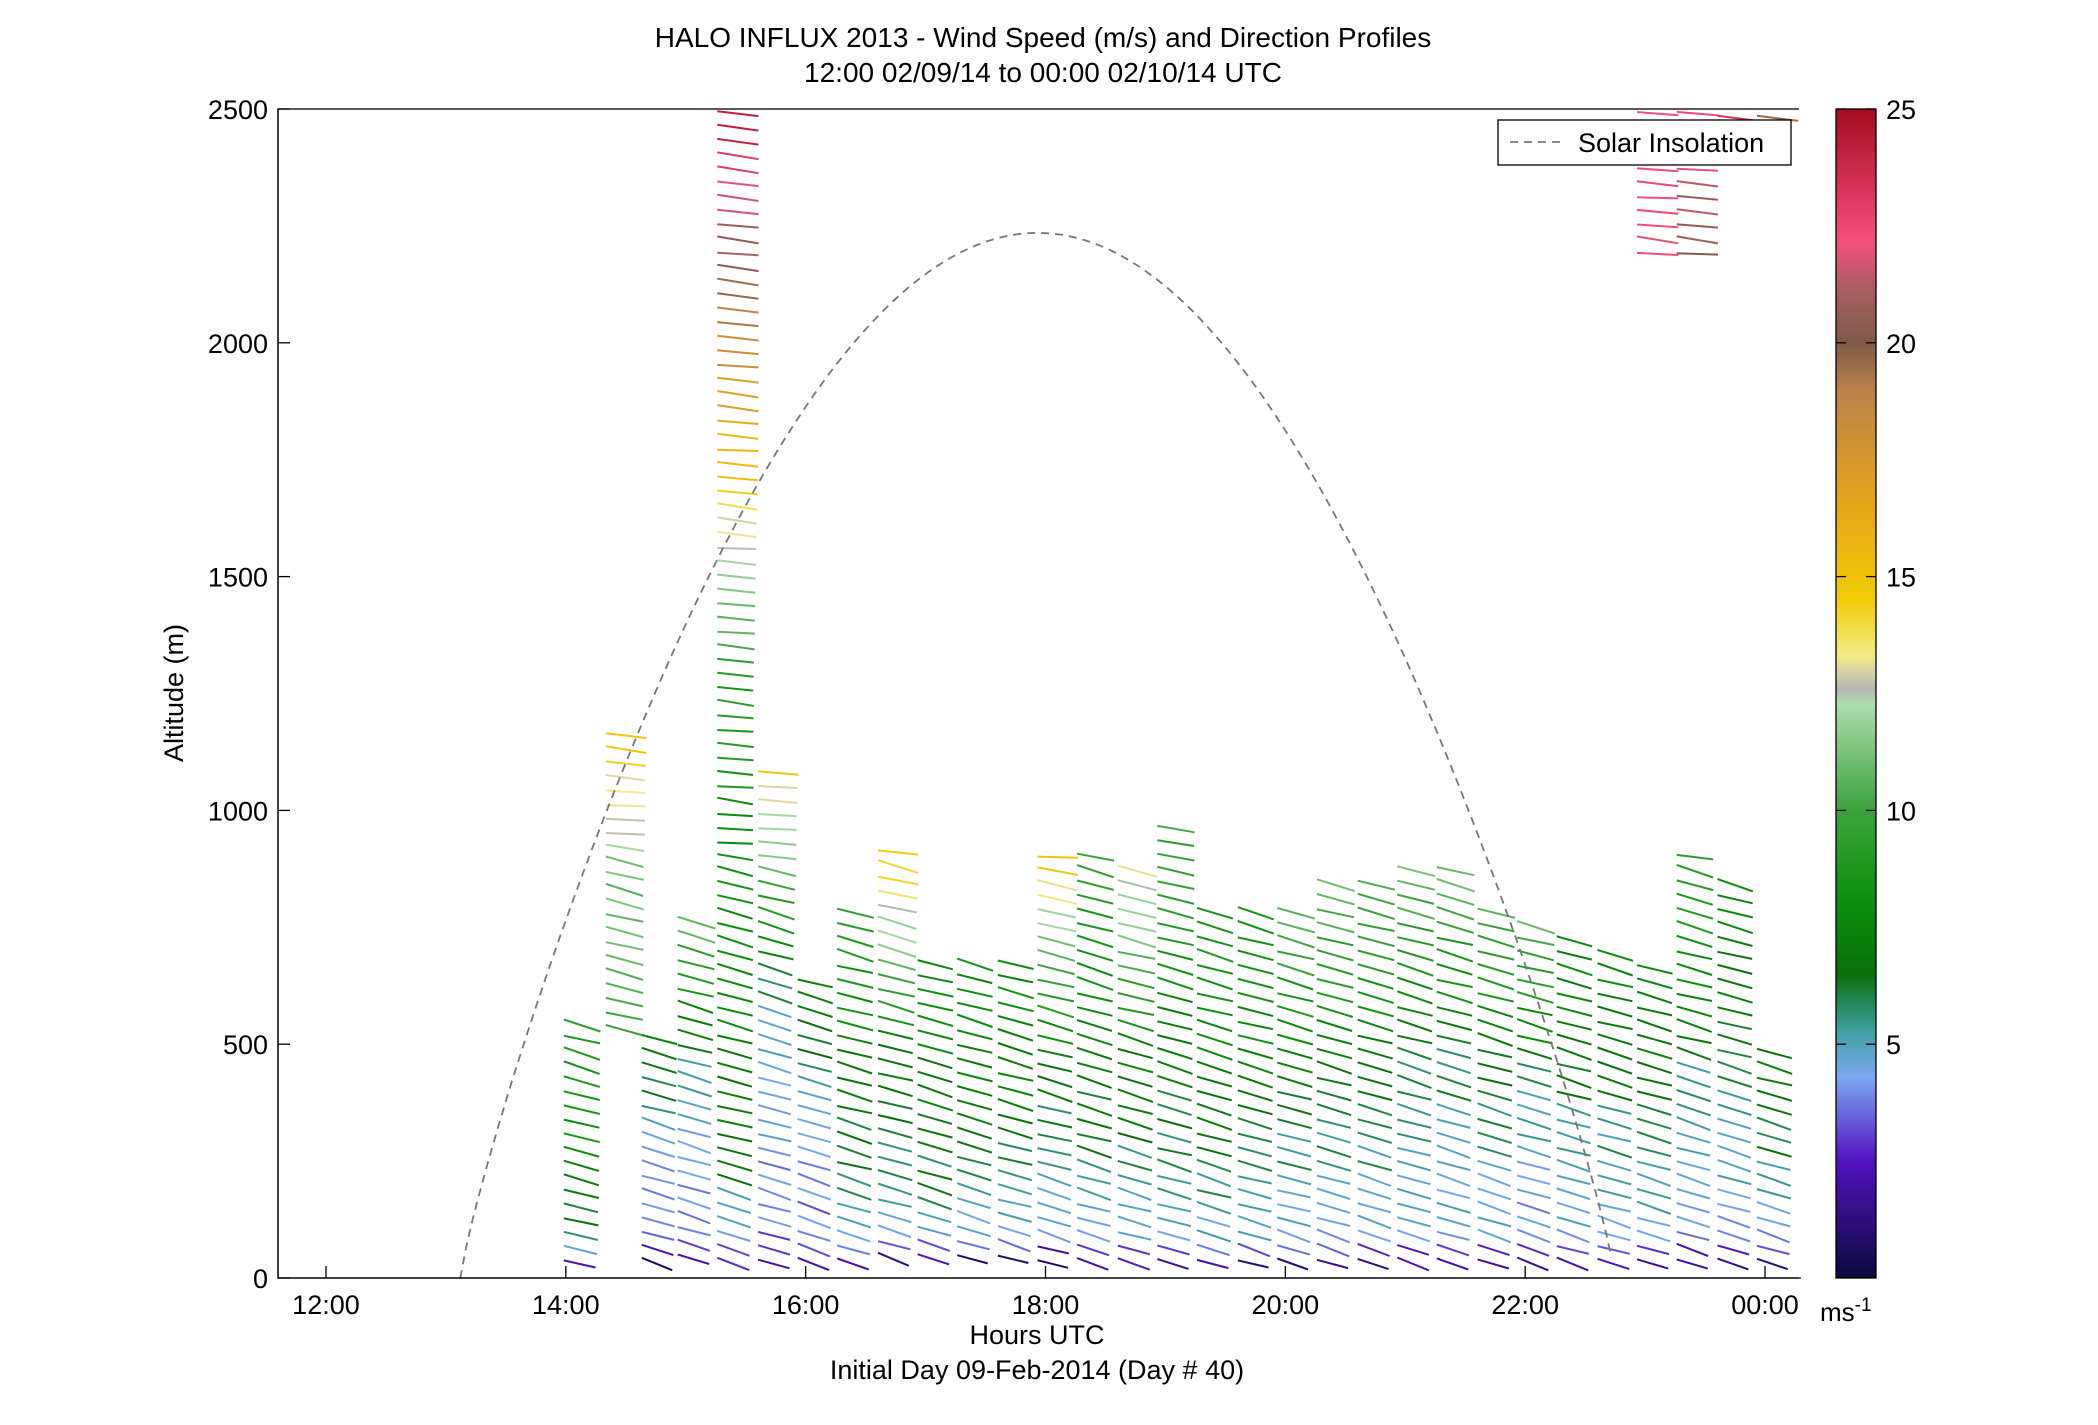 The width and height of the screenshot is (2098, 1425). What do you see at coordinates (1893, 1045) in the screenshot?
I see `colorbar-tick-label: 5` at bounding box center [1893, 1045].